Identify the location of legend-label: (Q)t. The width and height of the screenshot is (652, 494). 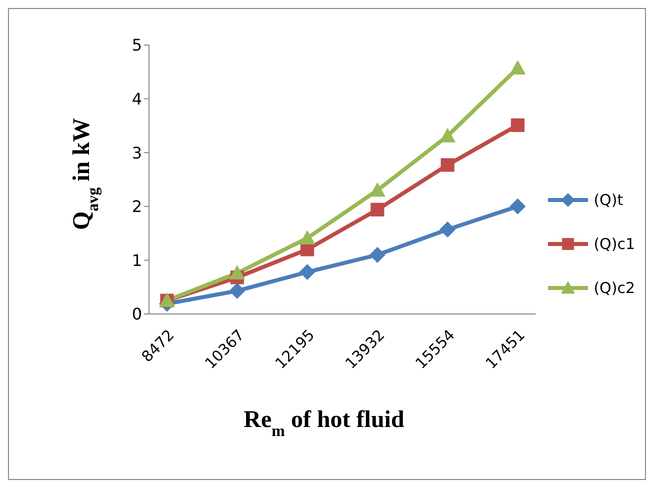
(609, 200).